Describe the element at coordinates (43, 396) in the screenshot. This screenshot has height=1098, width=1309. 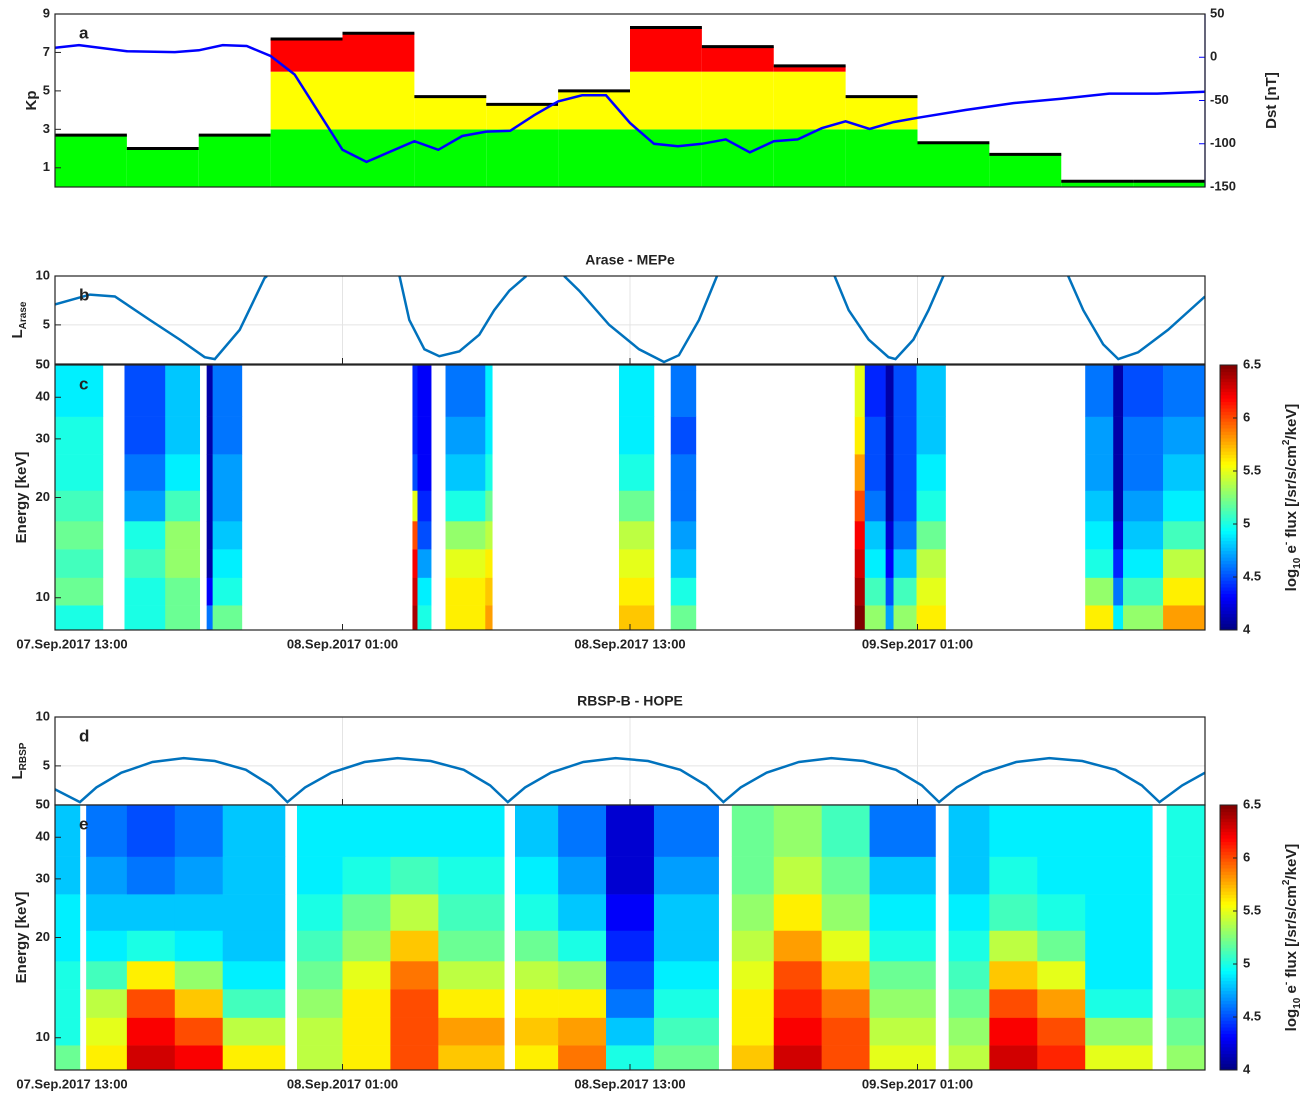
I see `y-tick-label: 40` at that location.